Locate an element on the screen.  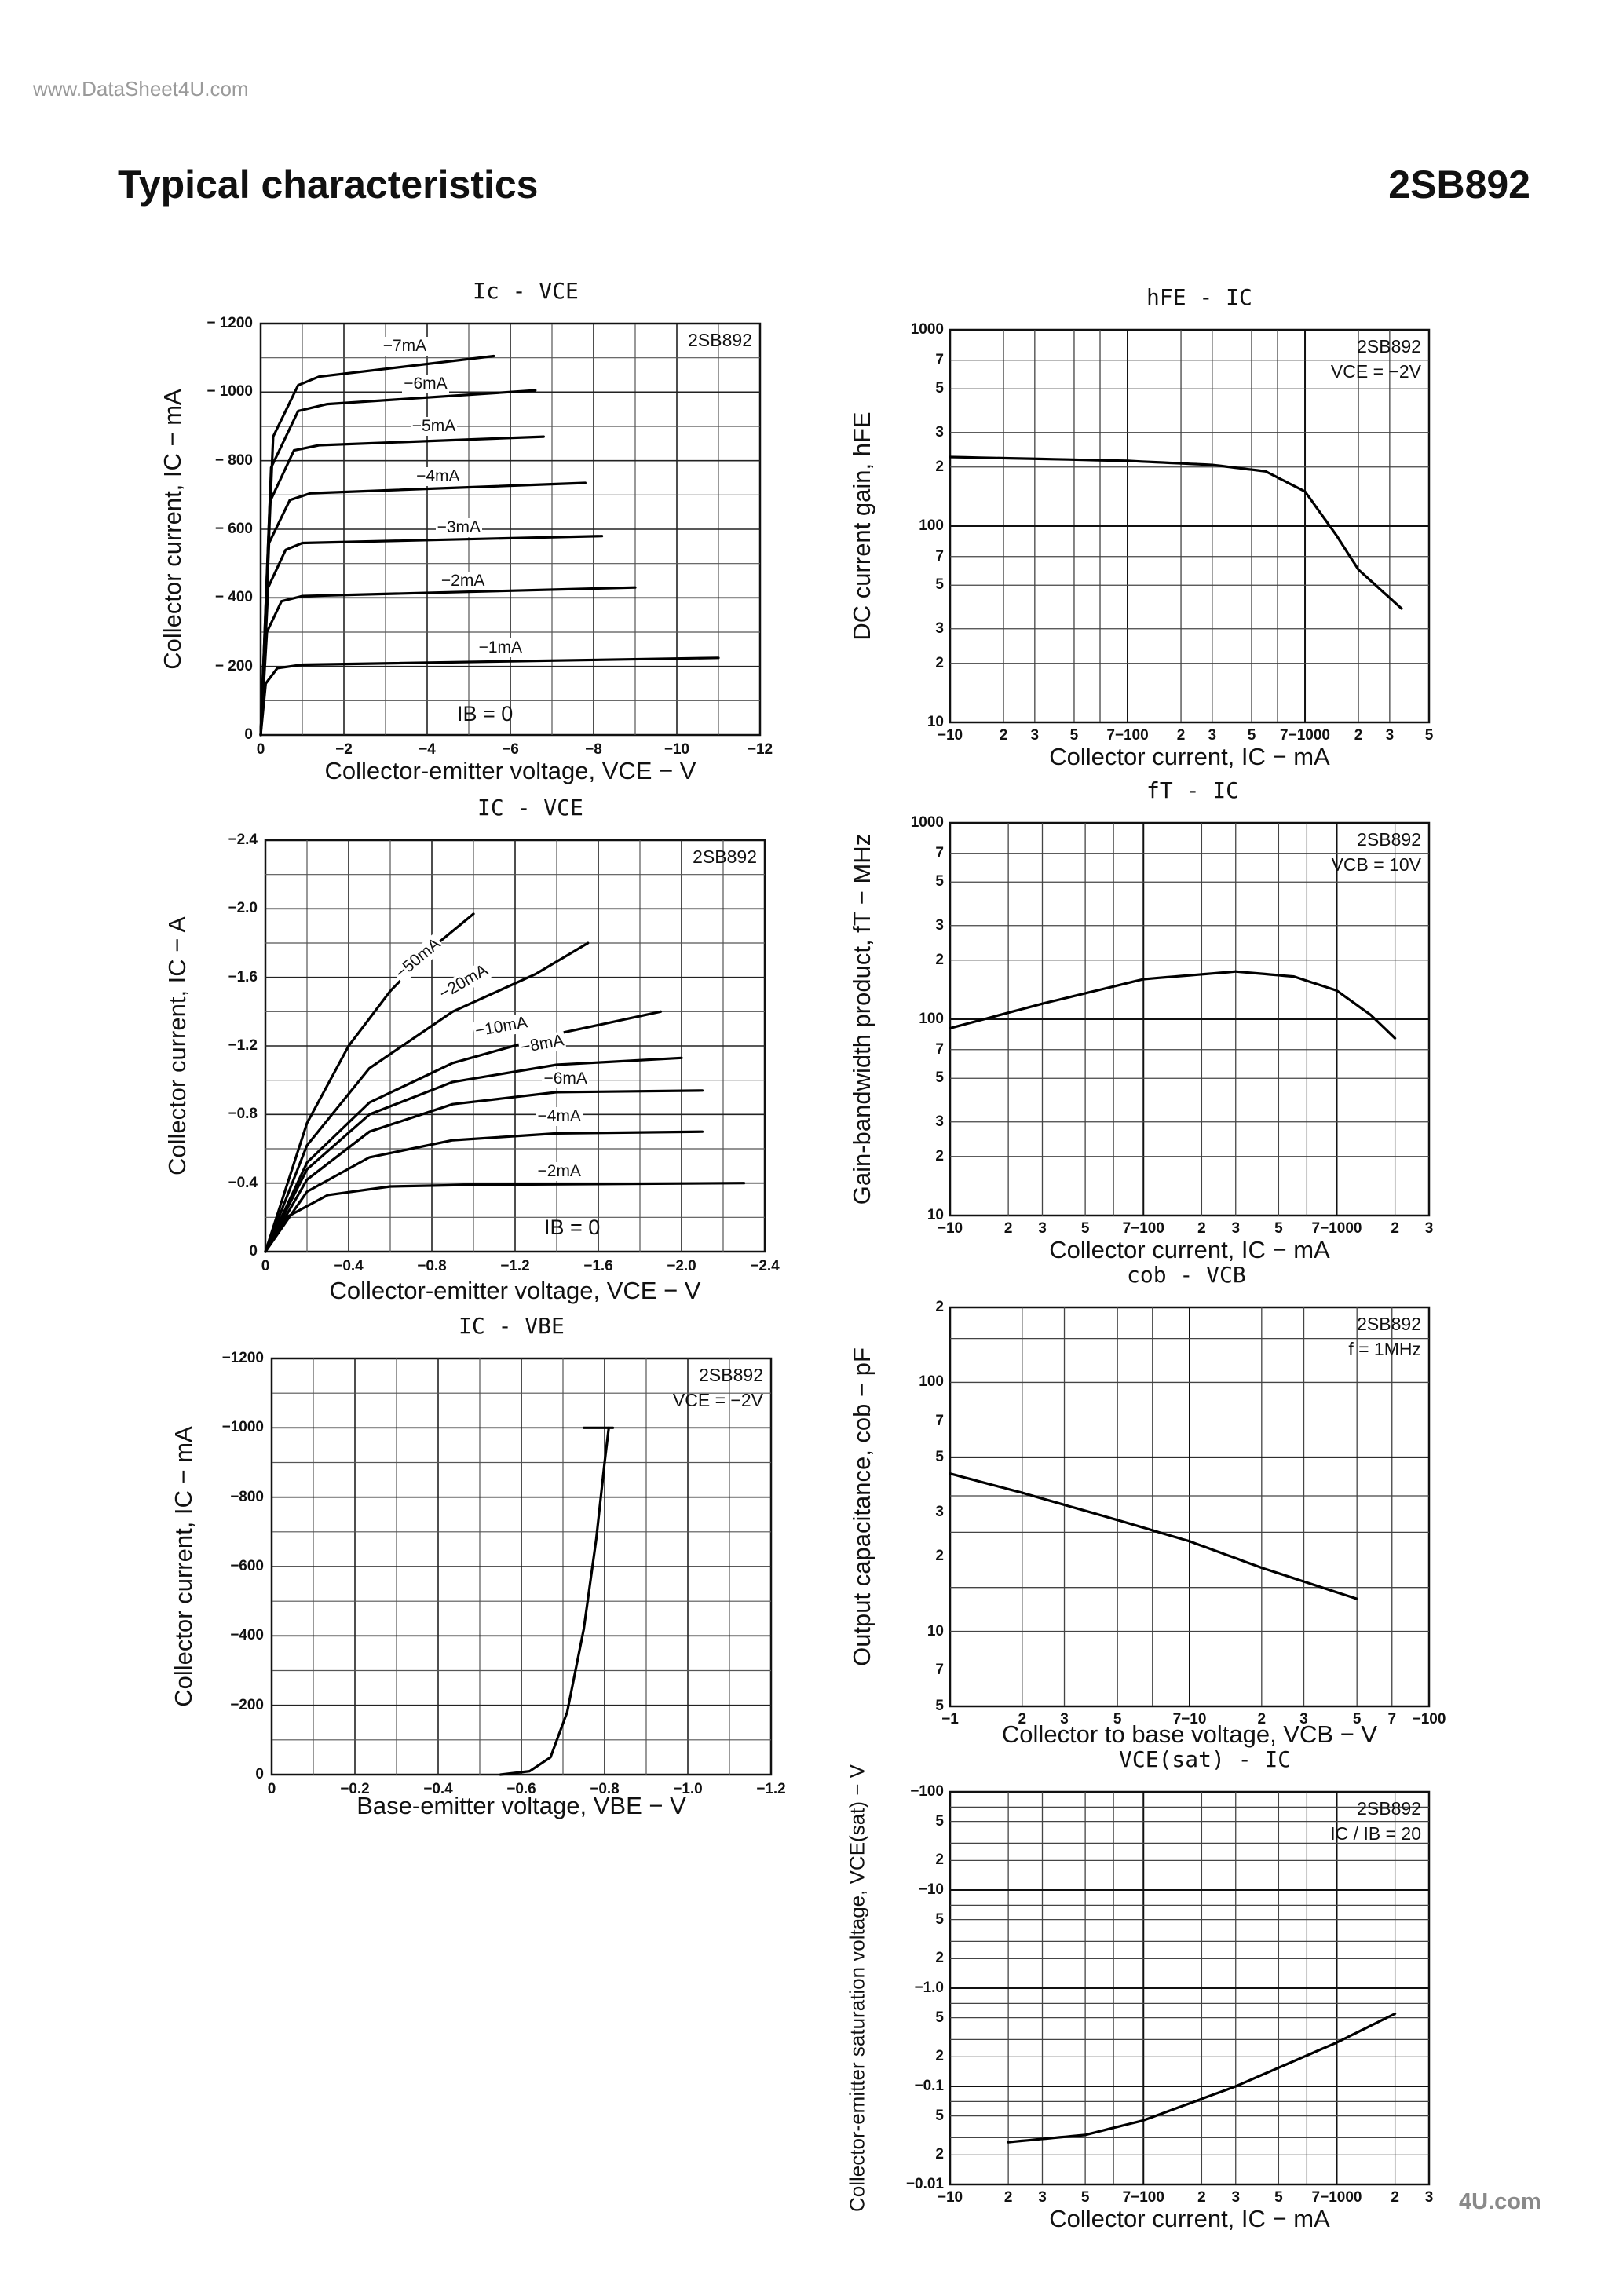
y-tick-label: −1000 is located at coordinates (242, 1428).